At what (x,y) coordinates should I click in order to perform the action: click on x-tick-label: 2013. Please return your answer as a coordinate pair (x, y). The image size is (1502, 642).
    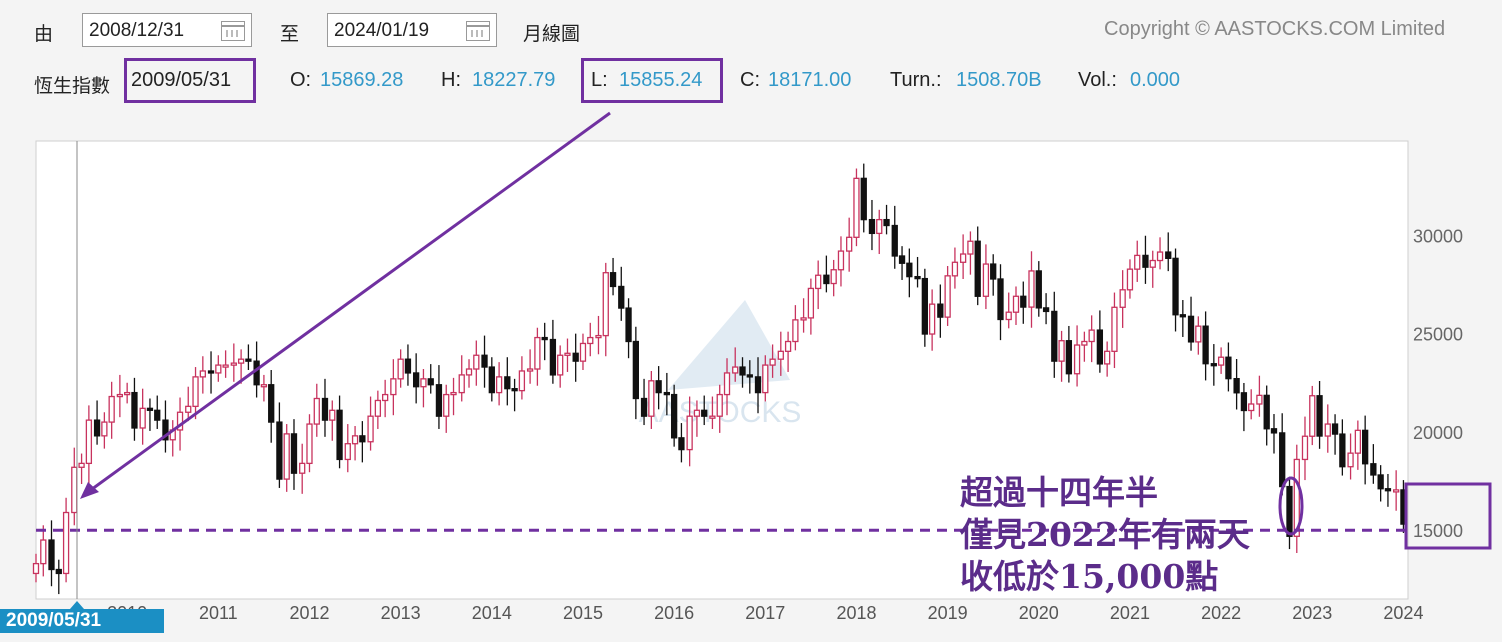
    Looking at the image, I should click on (401, 613).